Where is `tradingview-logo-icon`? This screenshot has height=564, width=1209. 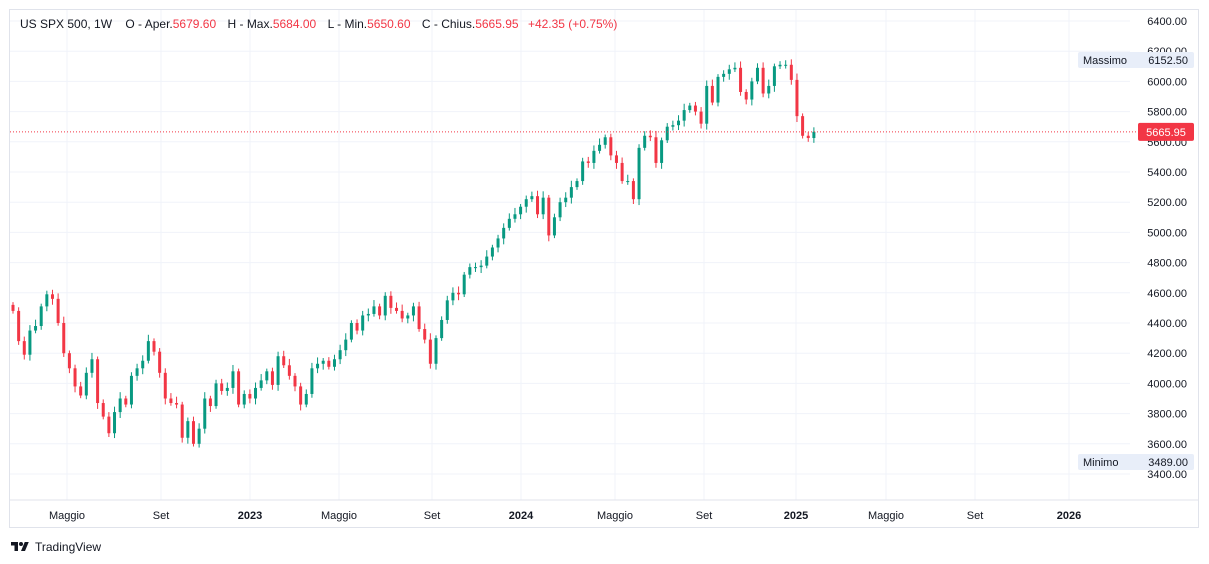 tradingview-logo-icon is located at coordinates (20, 546).